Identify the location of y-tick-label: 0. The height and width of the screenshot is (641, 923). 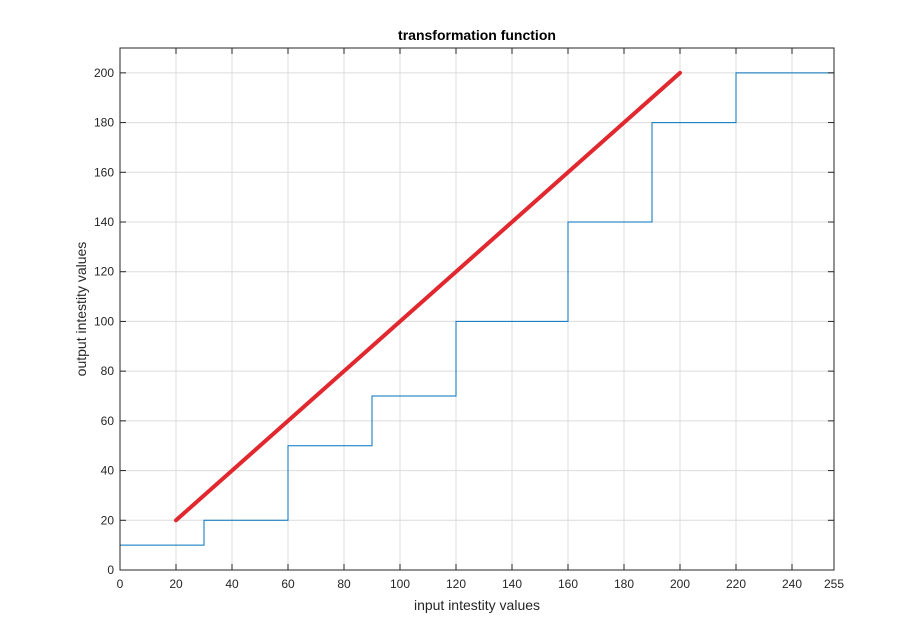
(110, 570).